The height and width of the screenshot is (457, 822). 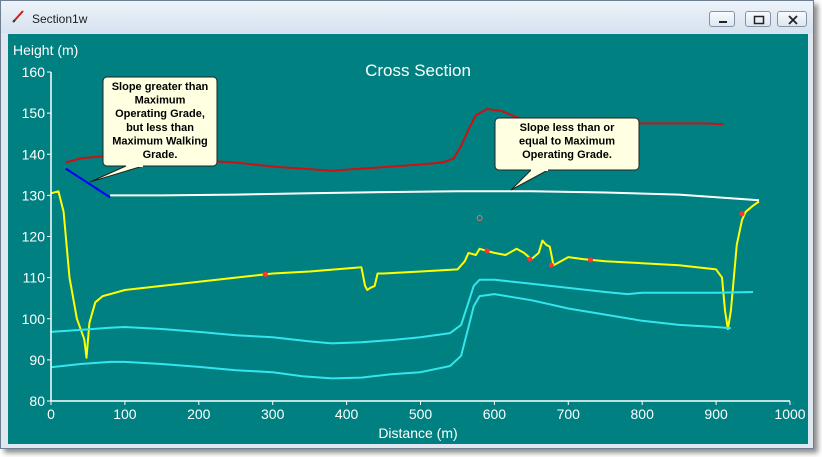 I want to click on y-tick-label-130: 130, so click(x=34, y=195).